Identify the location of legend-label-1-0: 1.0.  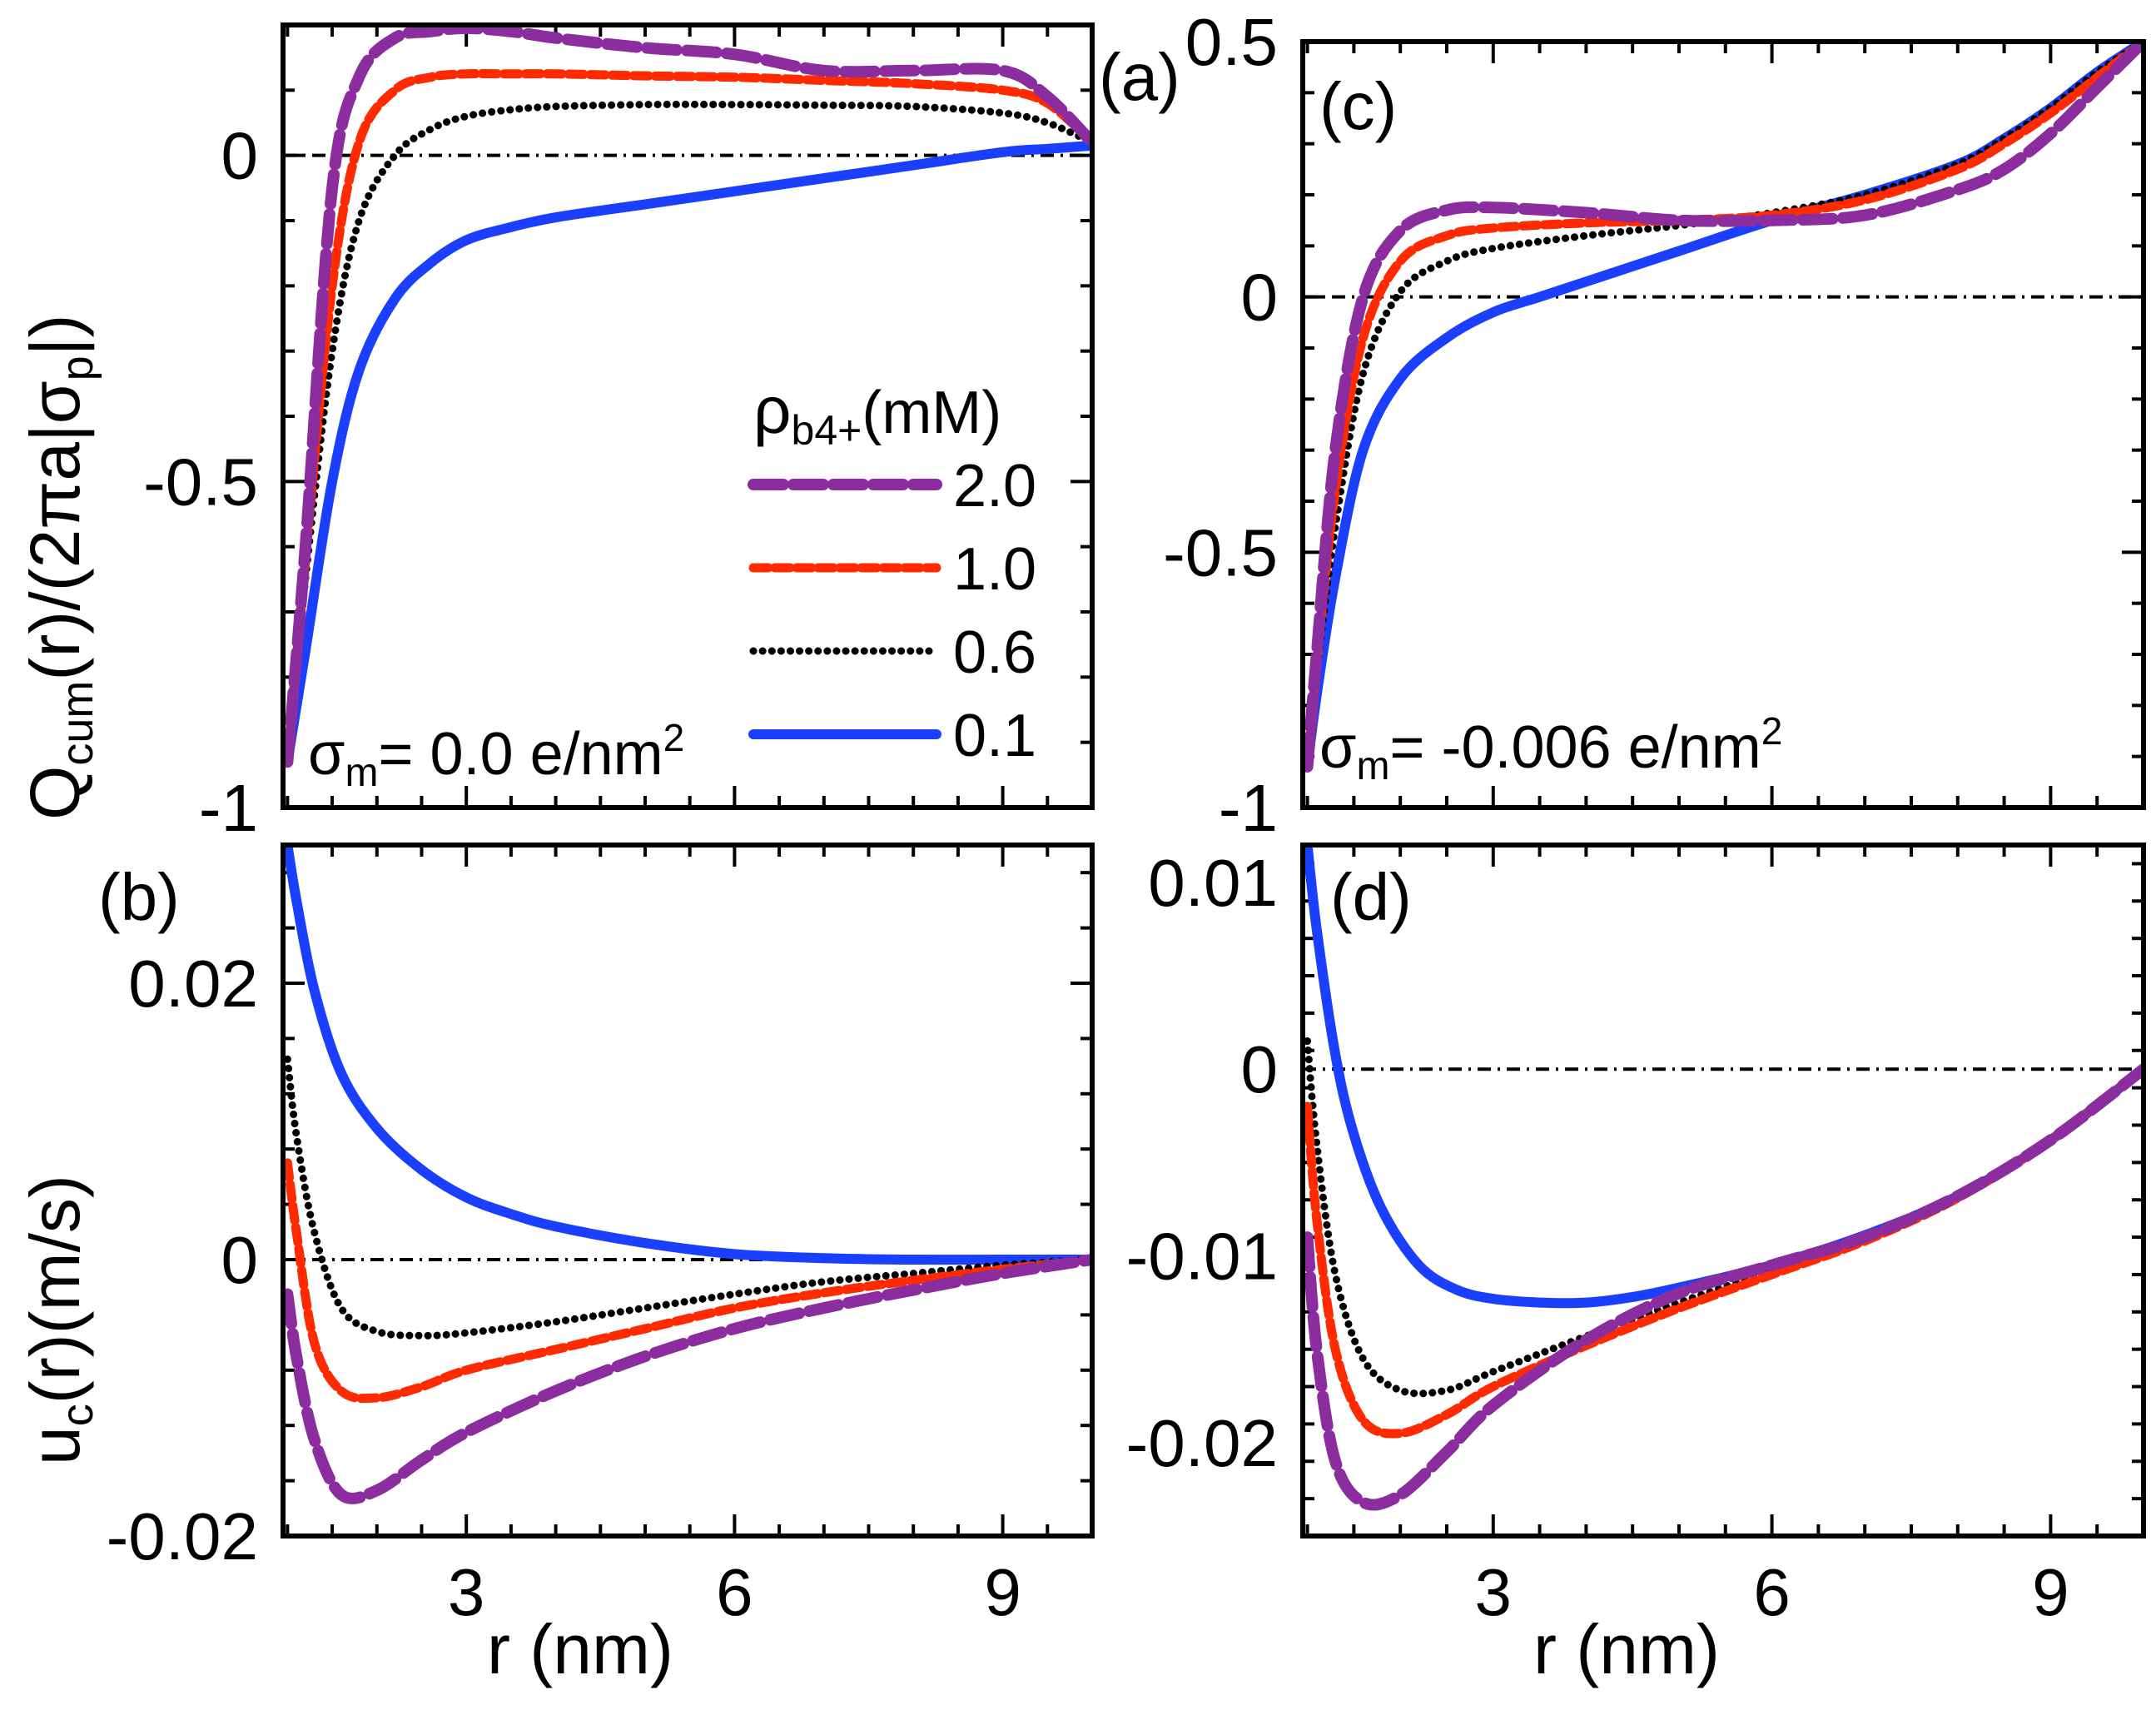
(995, 570).